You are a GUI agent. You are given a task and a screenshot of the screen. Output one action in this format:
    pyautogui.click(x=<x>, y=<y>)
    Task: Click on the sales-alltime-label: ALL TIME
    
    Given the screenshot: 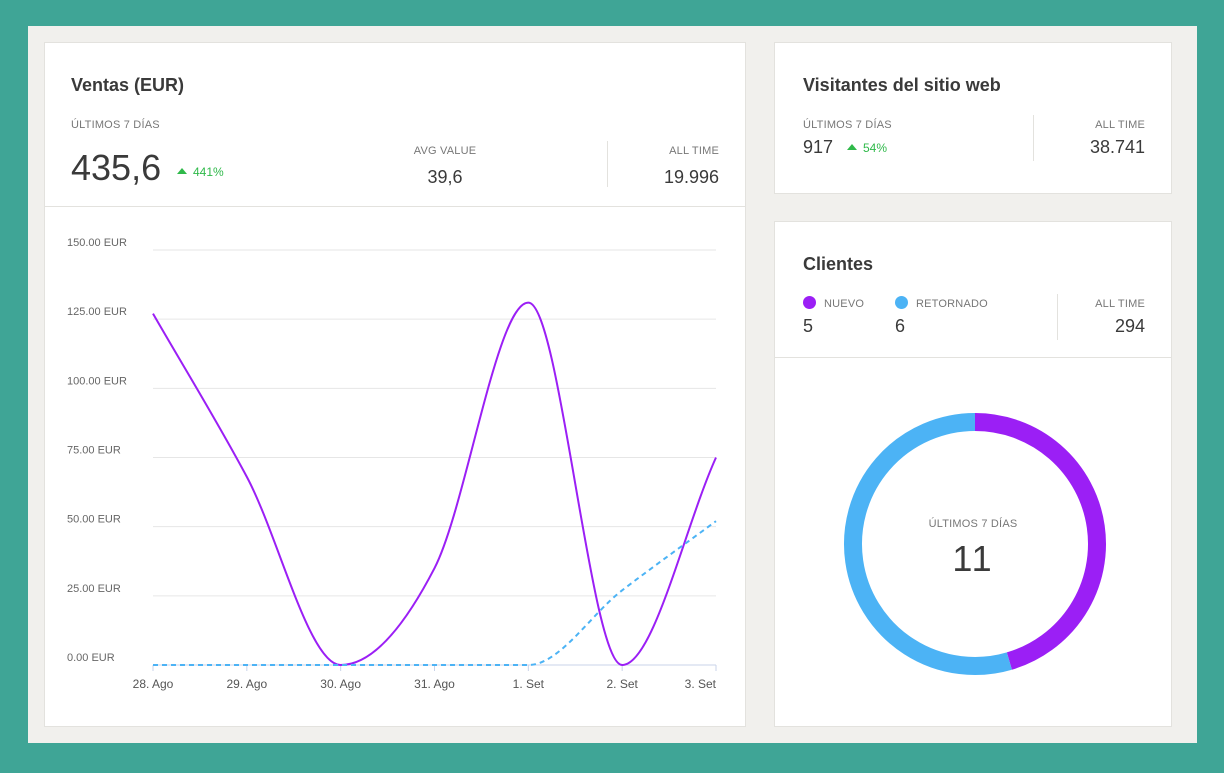 What is the action you would take?
    pyautogui.click(x=694, y=151)
    